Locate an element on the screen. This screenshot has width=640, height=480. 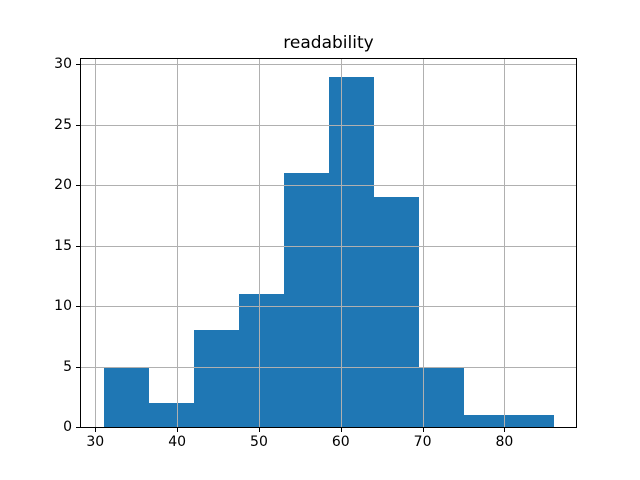
y-tick-label: 30 is located at coordinates (63, 64).